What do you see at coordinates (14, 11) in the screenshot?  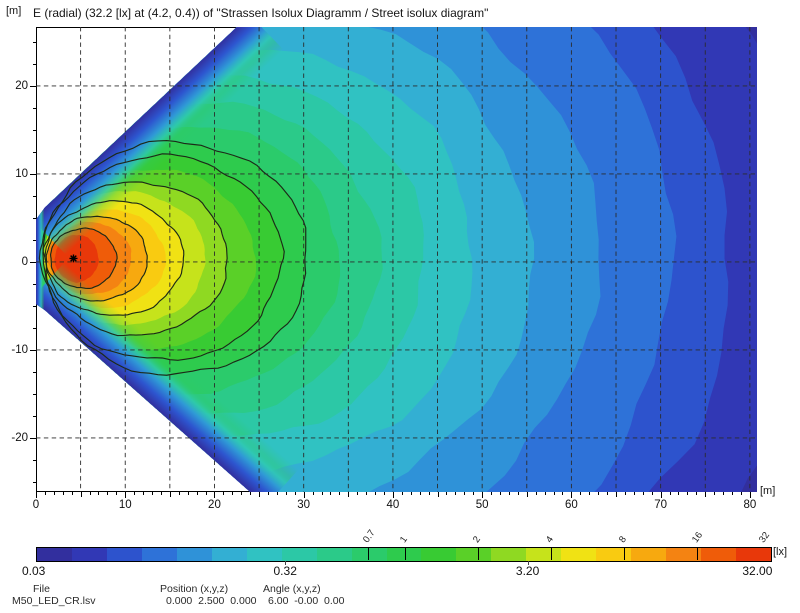 I see `y-axis-unit-label: [m]` at bounding box center [14, 11].